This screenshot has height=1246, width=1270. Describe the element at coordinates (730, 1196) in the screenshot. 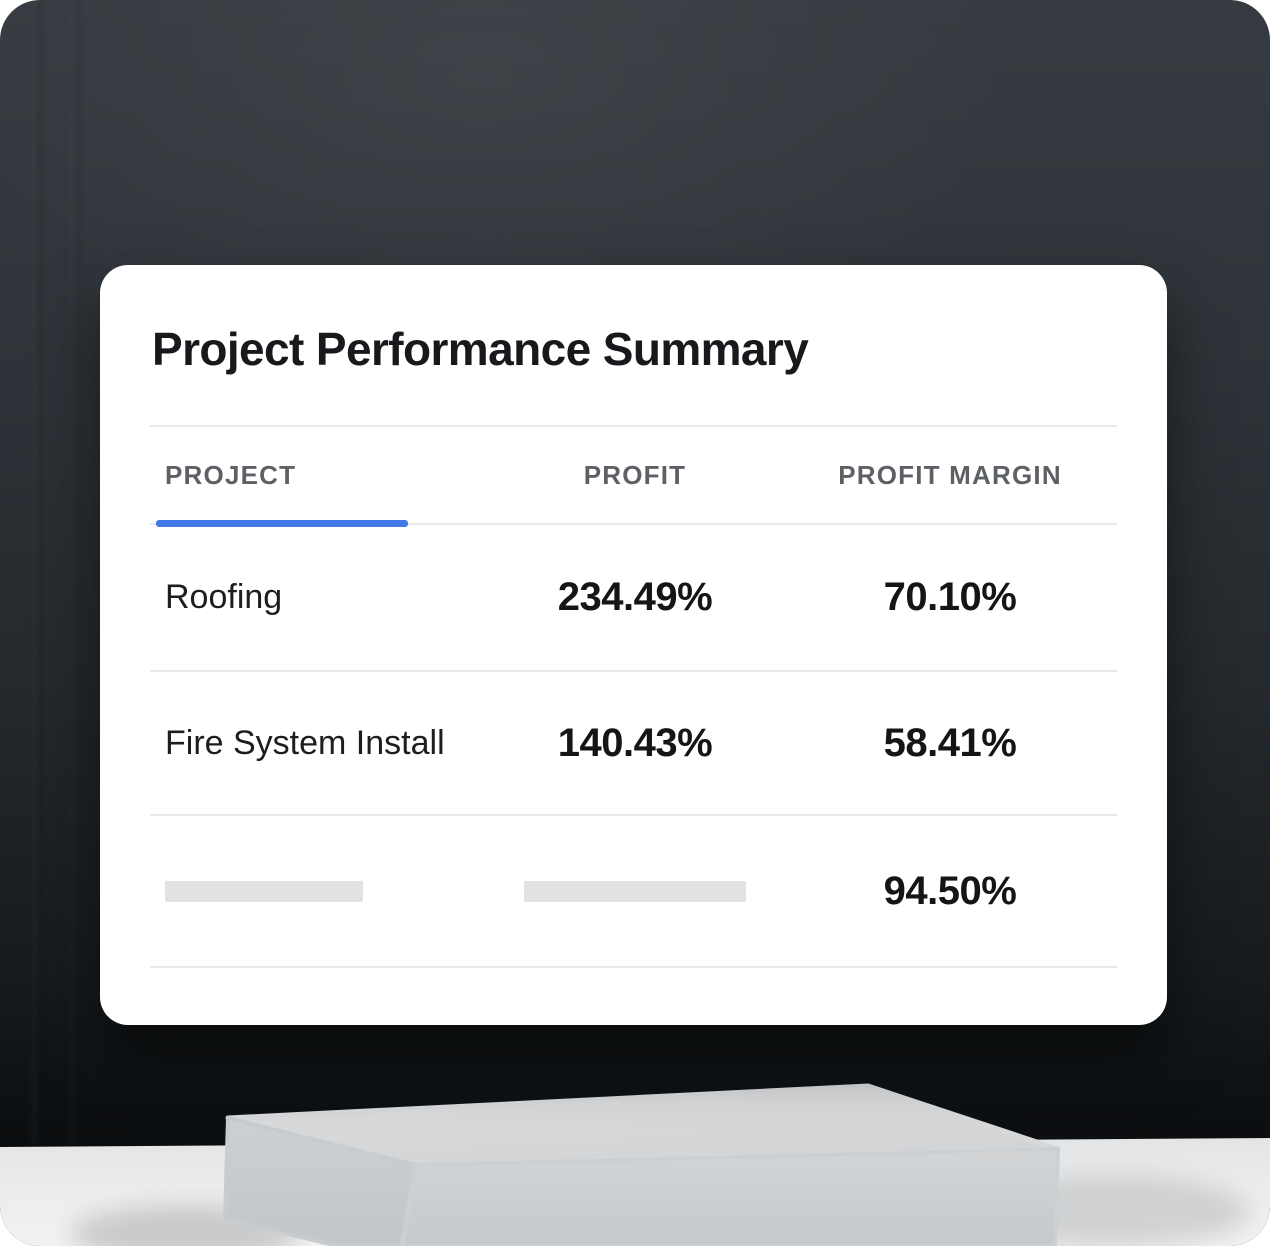

I see `podium-front-face` at that location.